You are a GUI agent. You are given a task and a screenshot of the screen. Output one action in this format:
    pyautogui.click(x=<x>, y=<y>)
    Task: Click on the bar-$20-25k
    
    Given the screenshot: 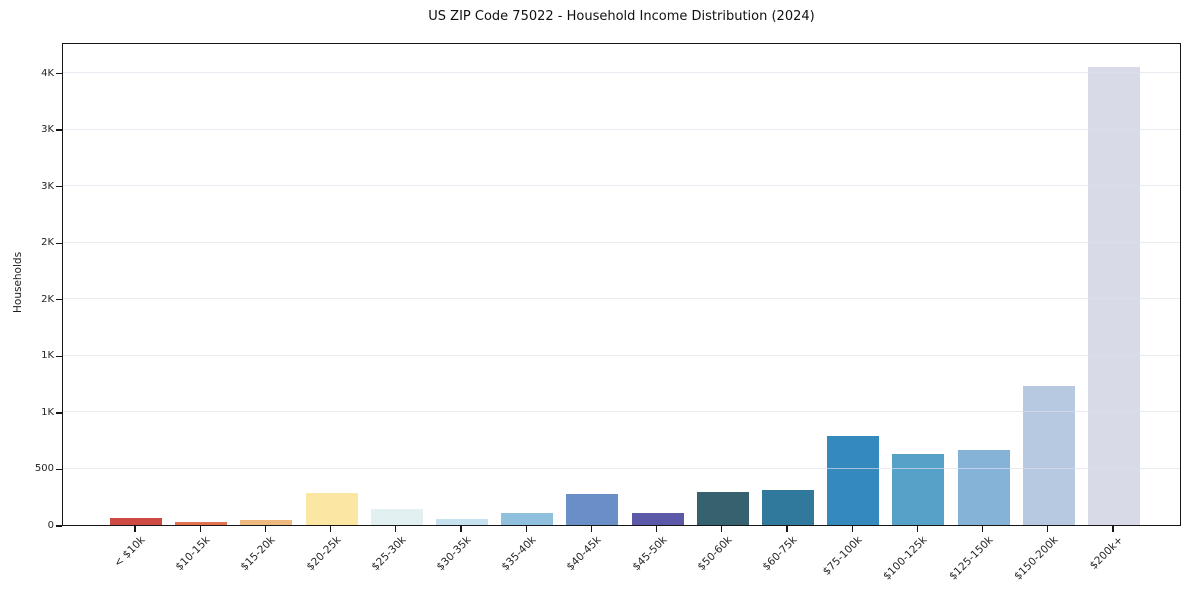 What is the action you would take?
    pyautogui.click(x=331, y=508)
    